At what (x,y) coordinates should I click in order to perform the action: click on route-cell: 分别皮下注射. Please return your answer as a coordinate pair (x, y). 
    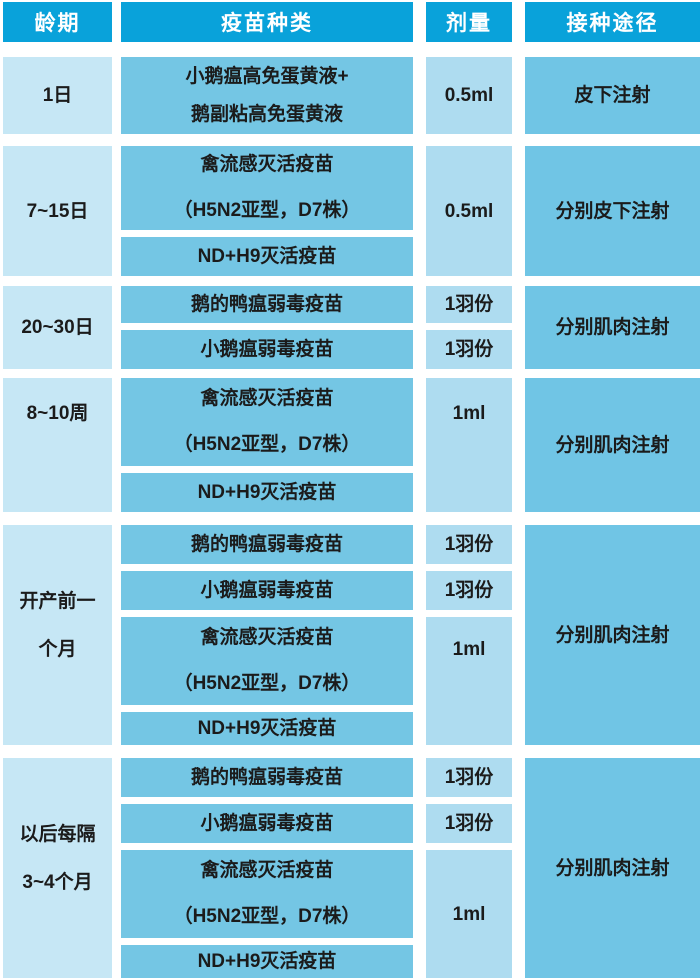
    Looking at the image, I should click on (612, 211).